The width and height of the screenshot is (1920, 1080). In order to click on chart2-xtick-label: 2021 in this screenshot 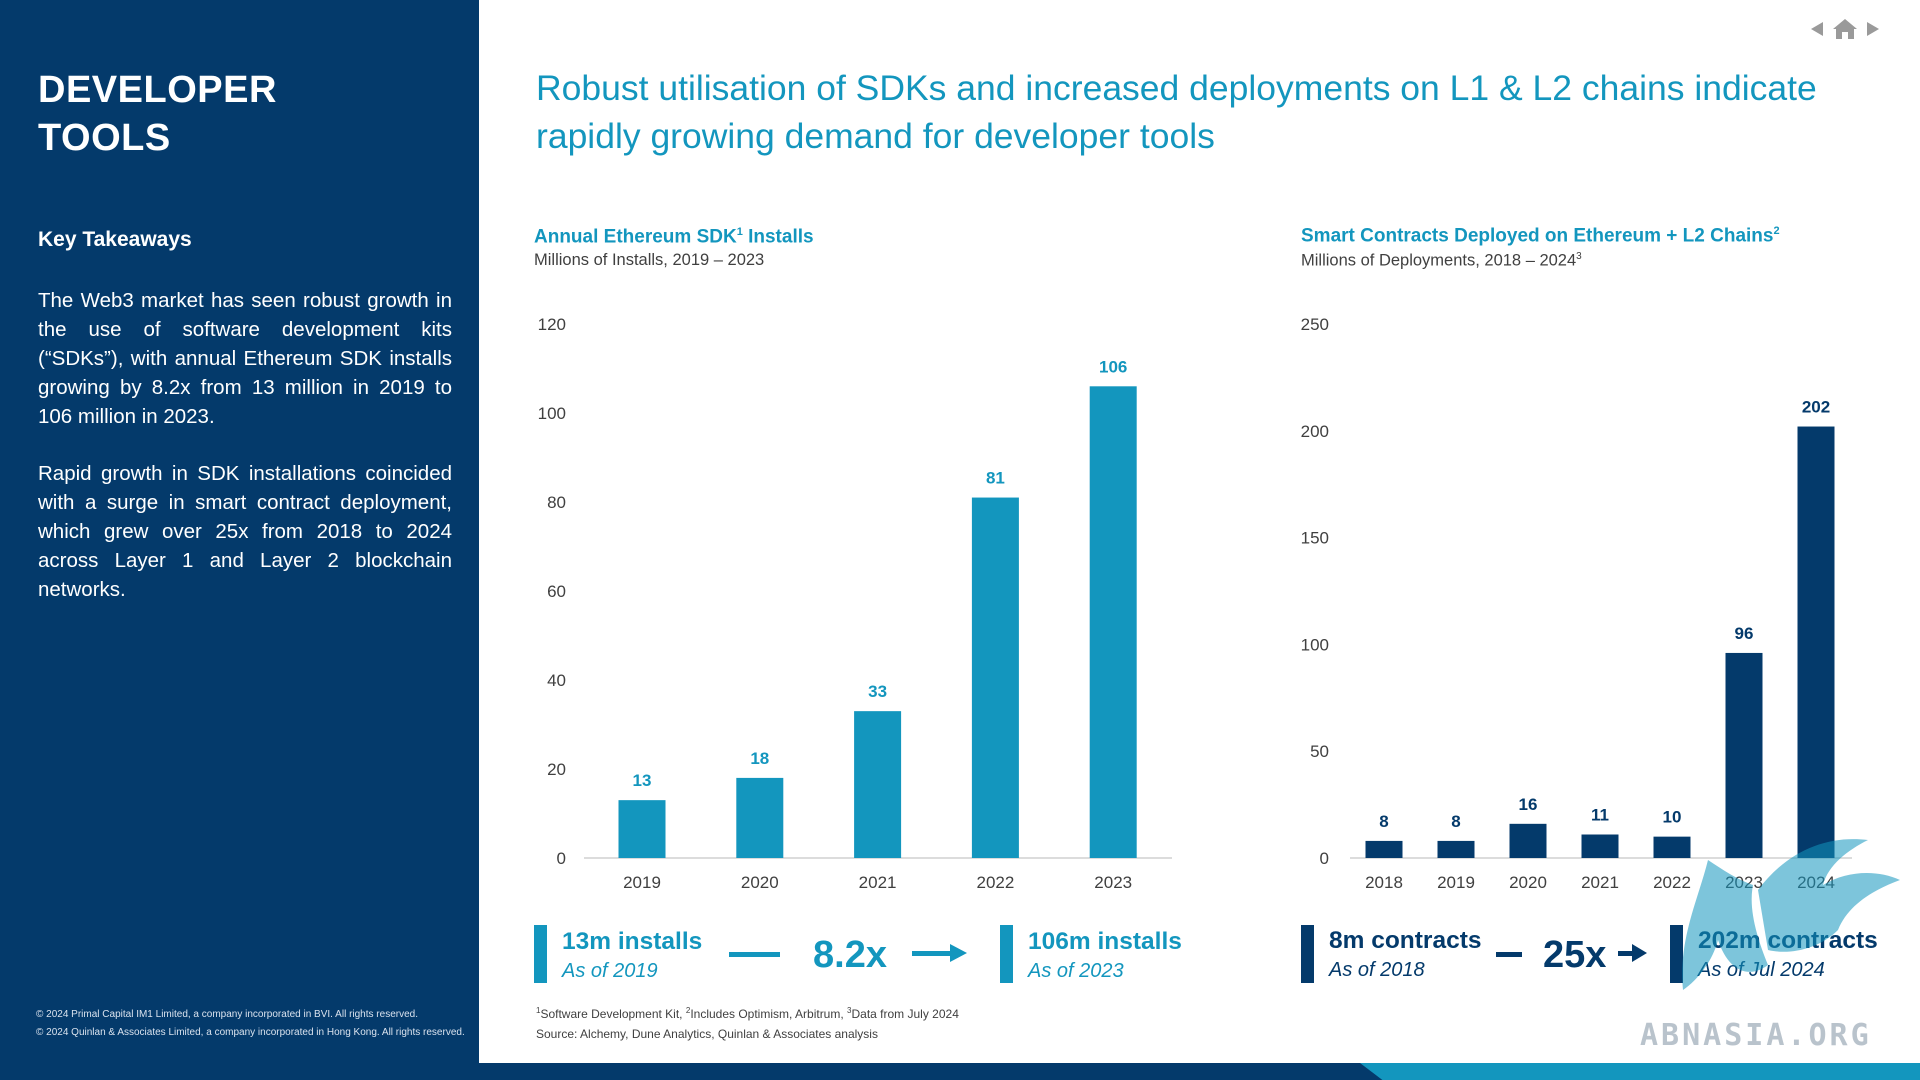, I will do `click(1600, 882)`.